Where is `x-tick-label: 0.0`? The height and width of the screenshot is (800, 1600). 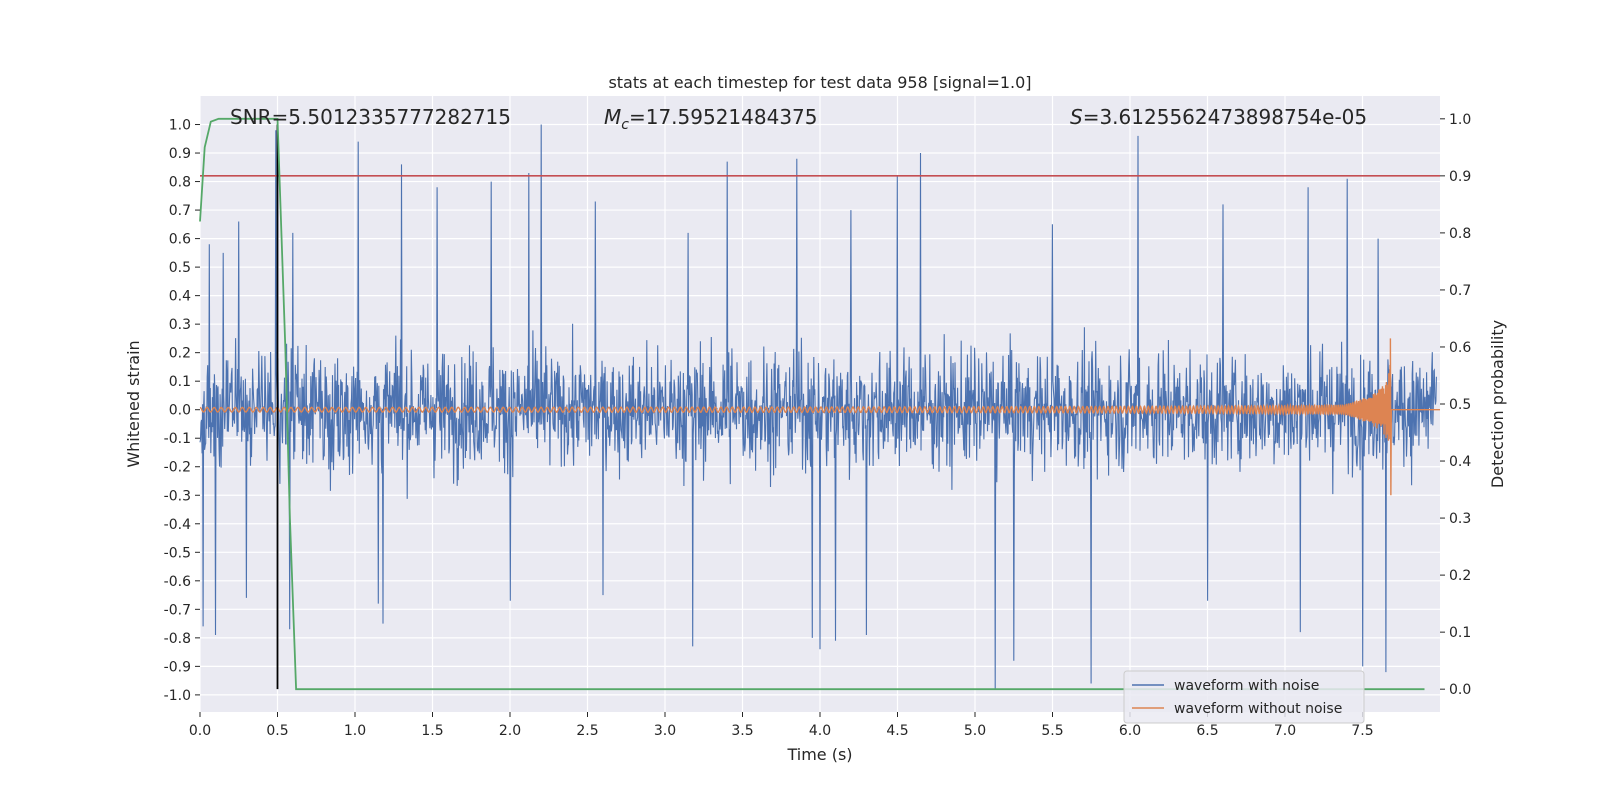
x-tick-label: 0.0 is located at coordinates (200, 731).